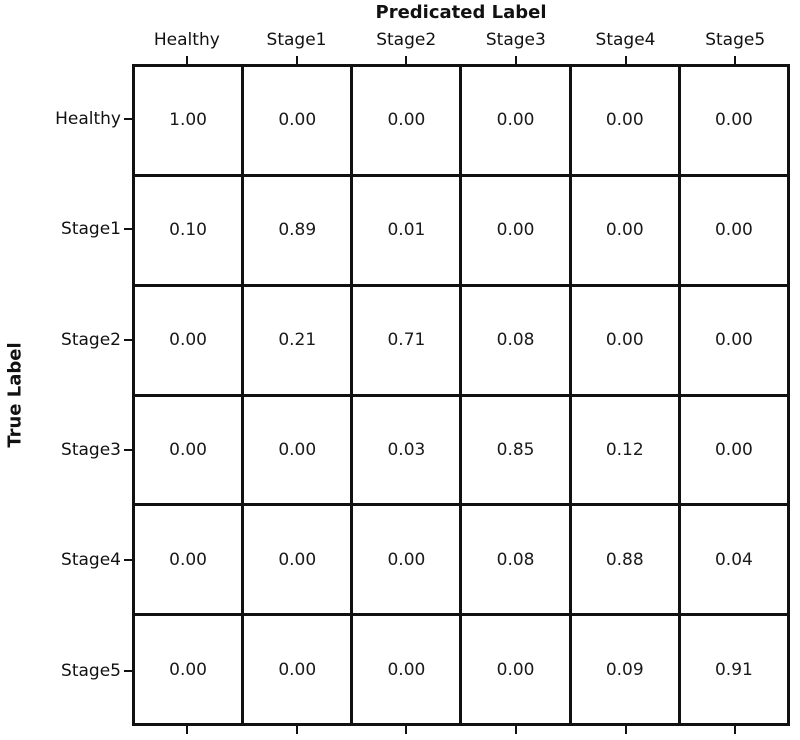 Image resolution: width=800 pixels, height=740 pixels. What do you see at coordinates (91, 670) in the screenshot?
I see `y-tick-label: Stage5` at bounding box center [91, 670].